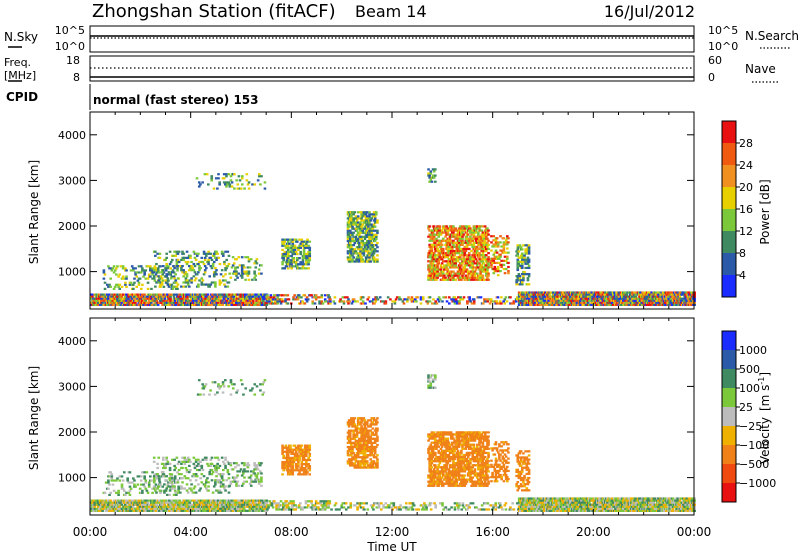 The height and width of the screenshot is (554, 800). What do you see at coordinates (715, 60) in the screenshot?
I see `nave-tick-top: 60` at bounding box center [715, 60].